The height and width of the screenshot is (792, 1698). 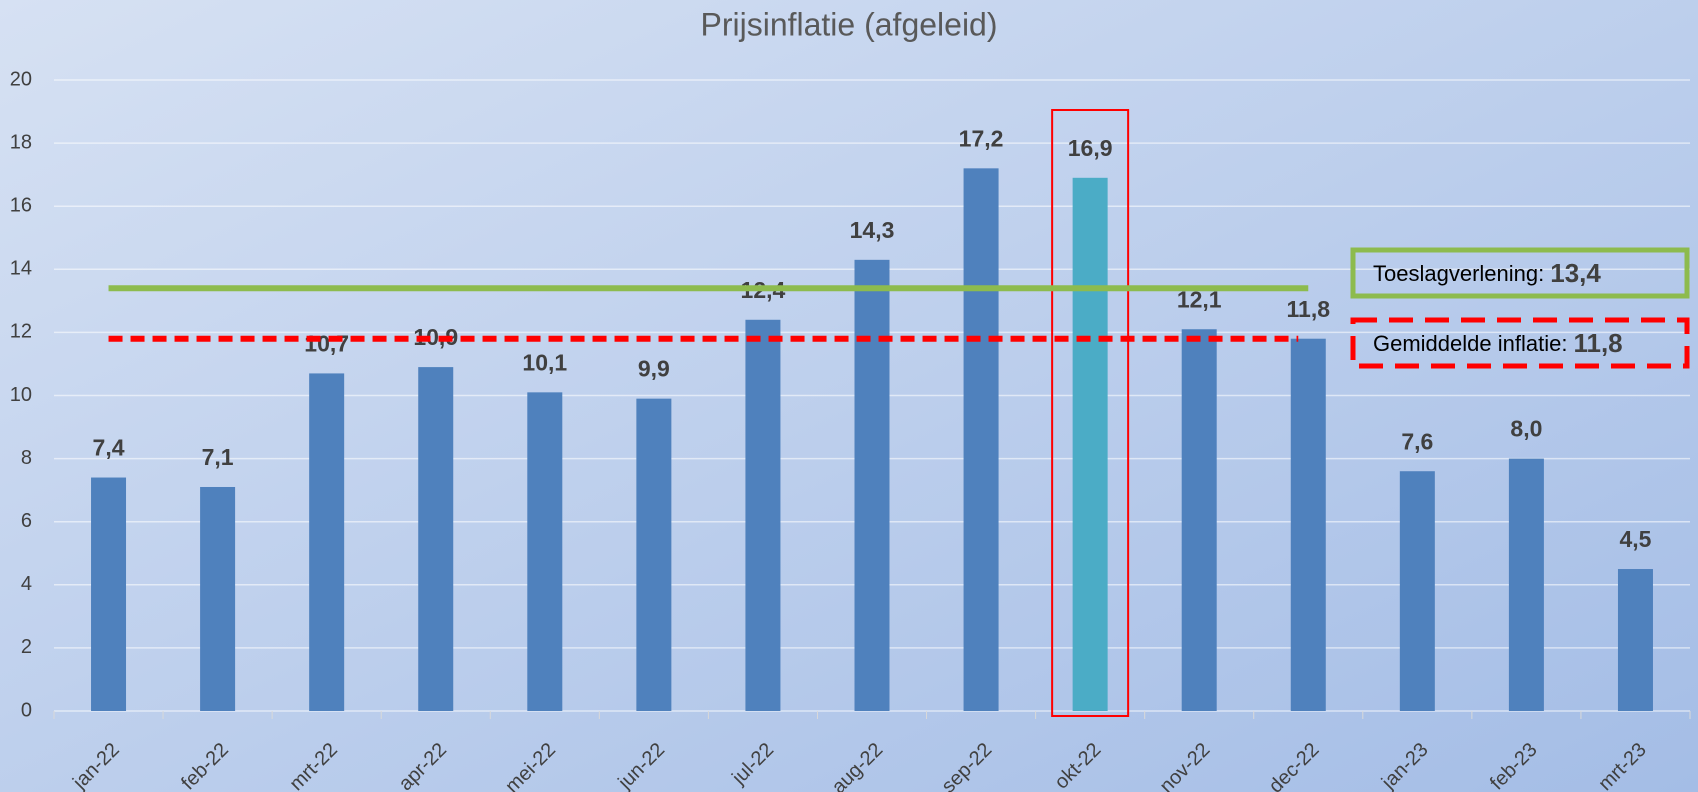 What do you see at coordinates (872, 230) in the screenshot?
I see `value-label: 14,3` at bounding box center [872, 230].